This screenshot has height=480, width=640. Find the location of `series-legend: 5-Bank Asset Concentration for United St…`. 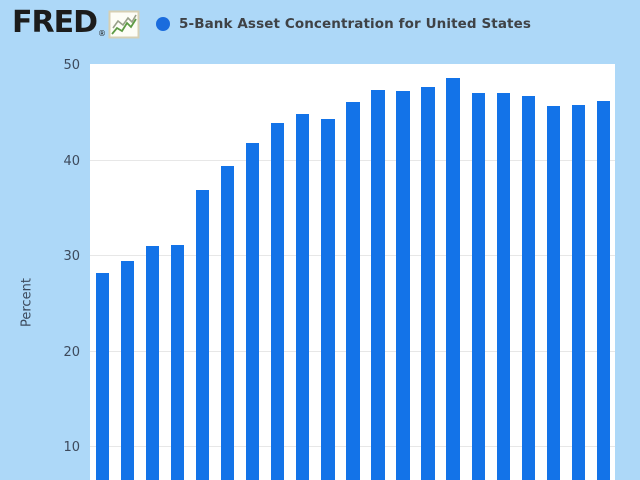

series-legend: 5-Bank Asset Concentration for United St… is located at coordinates (343, 24).